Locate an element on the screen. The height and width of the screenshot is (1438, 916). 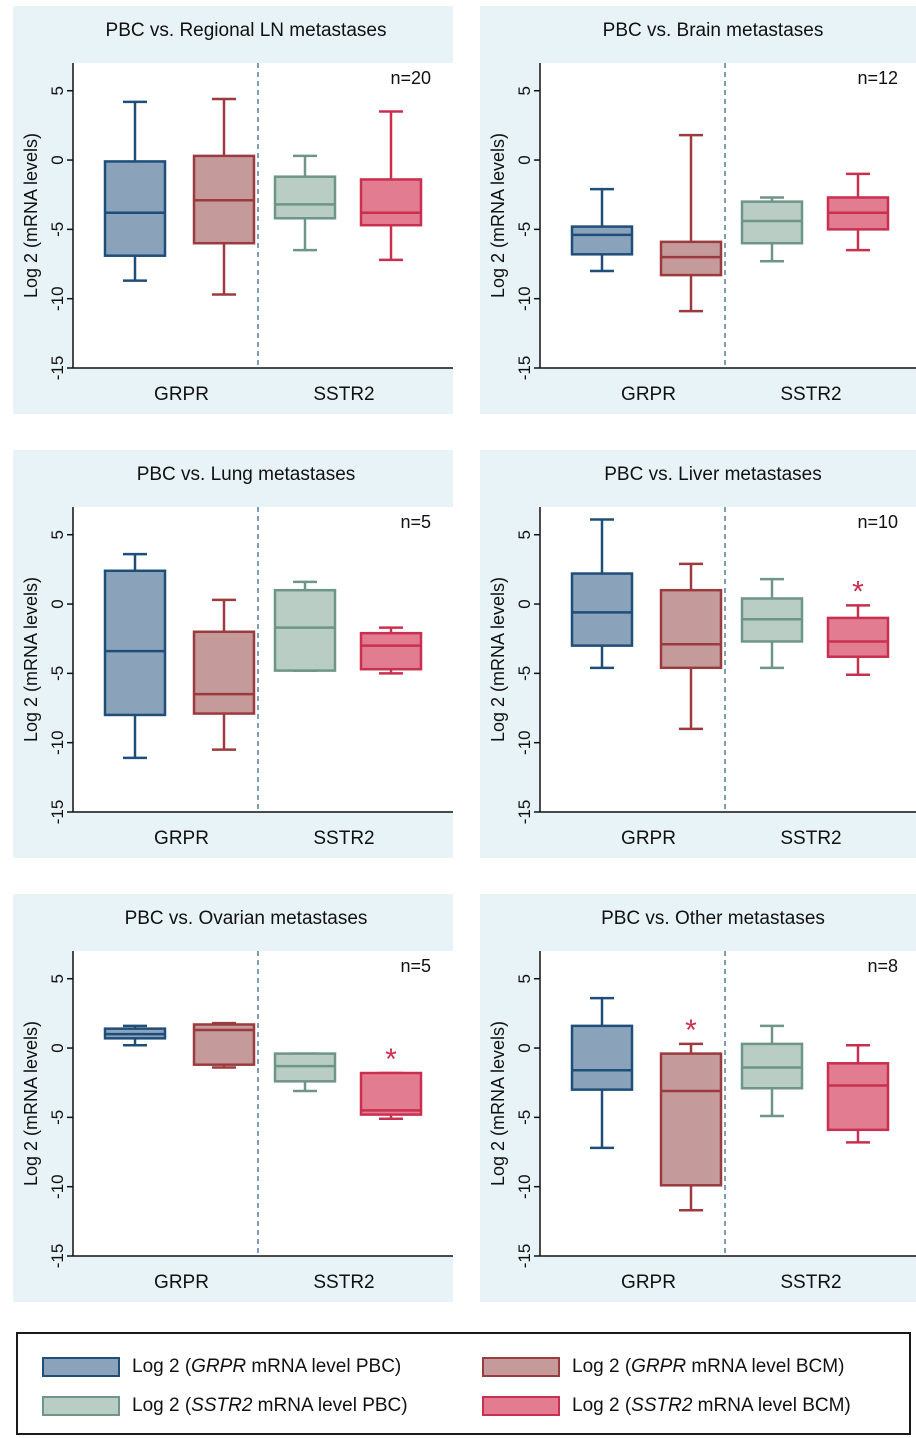
legend-label-sstr2-bcm: Log 2 (SSTR2 mRNA level BCM) is located at coordinates (711, 1405).